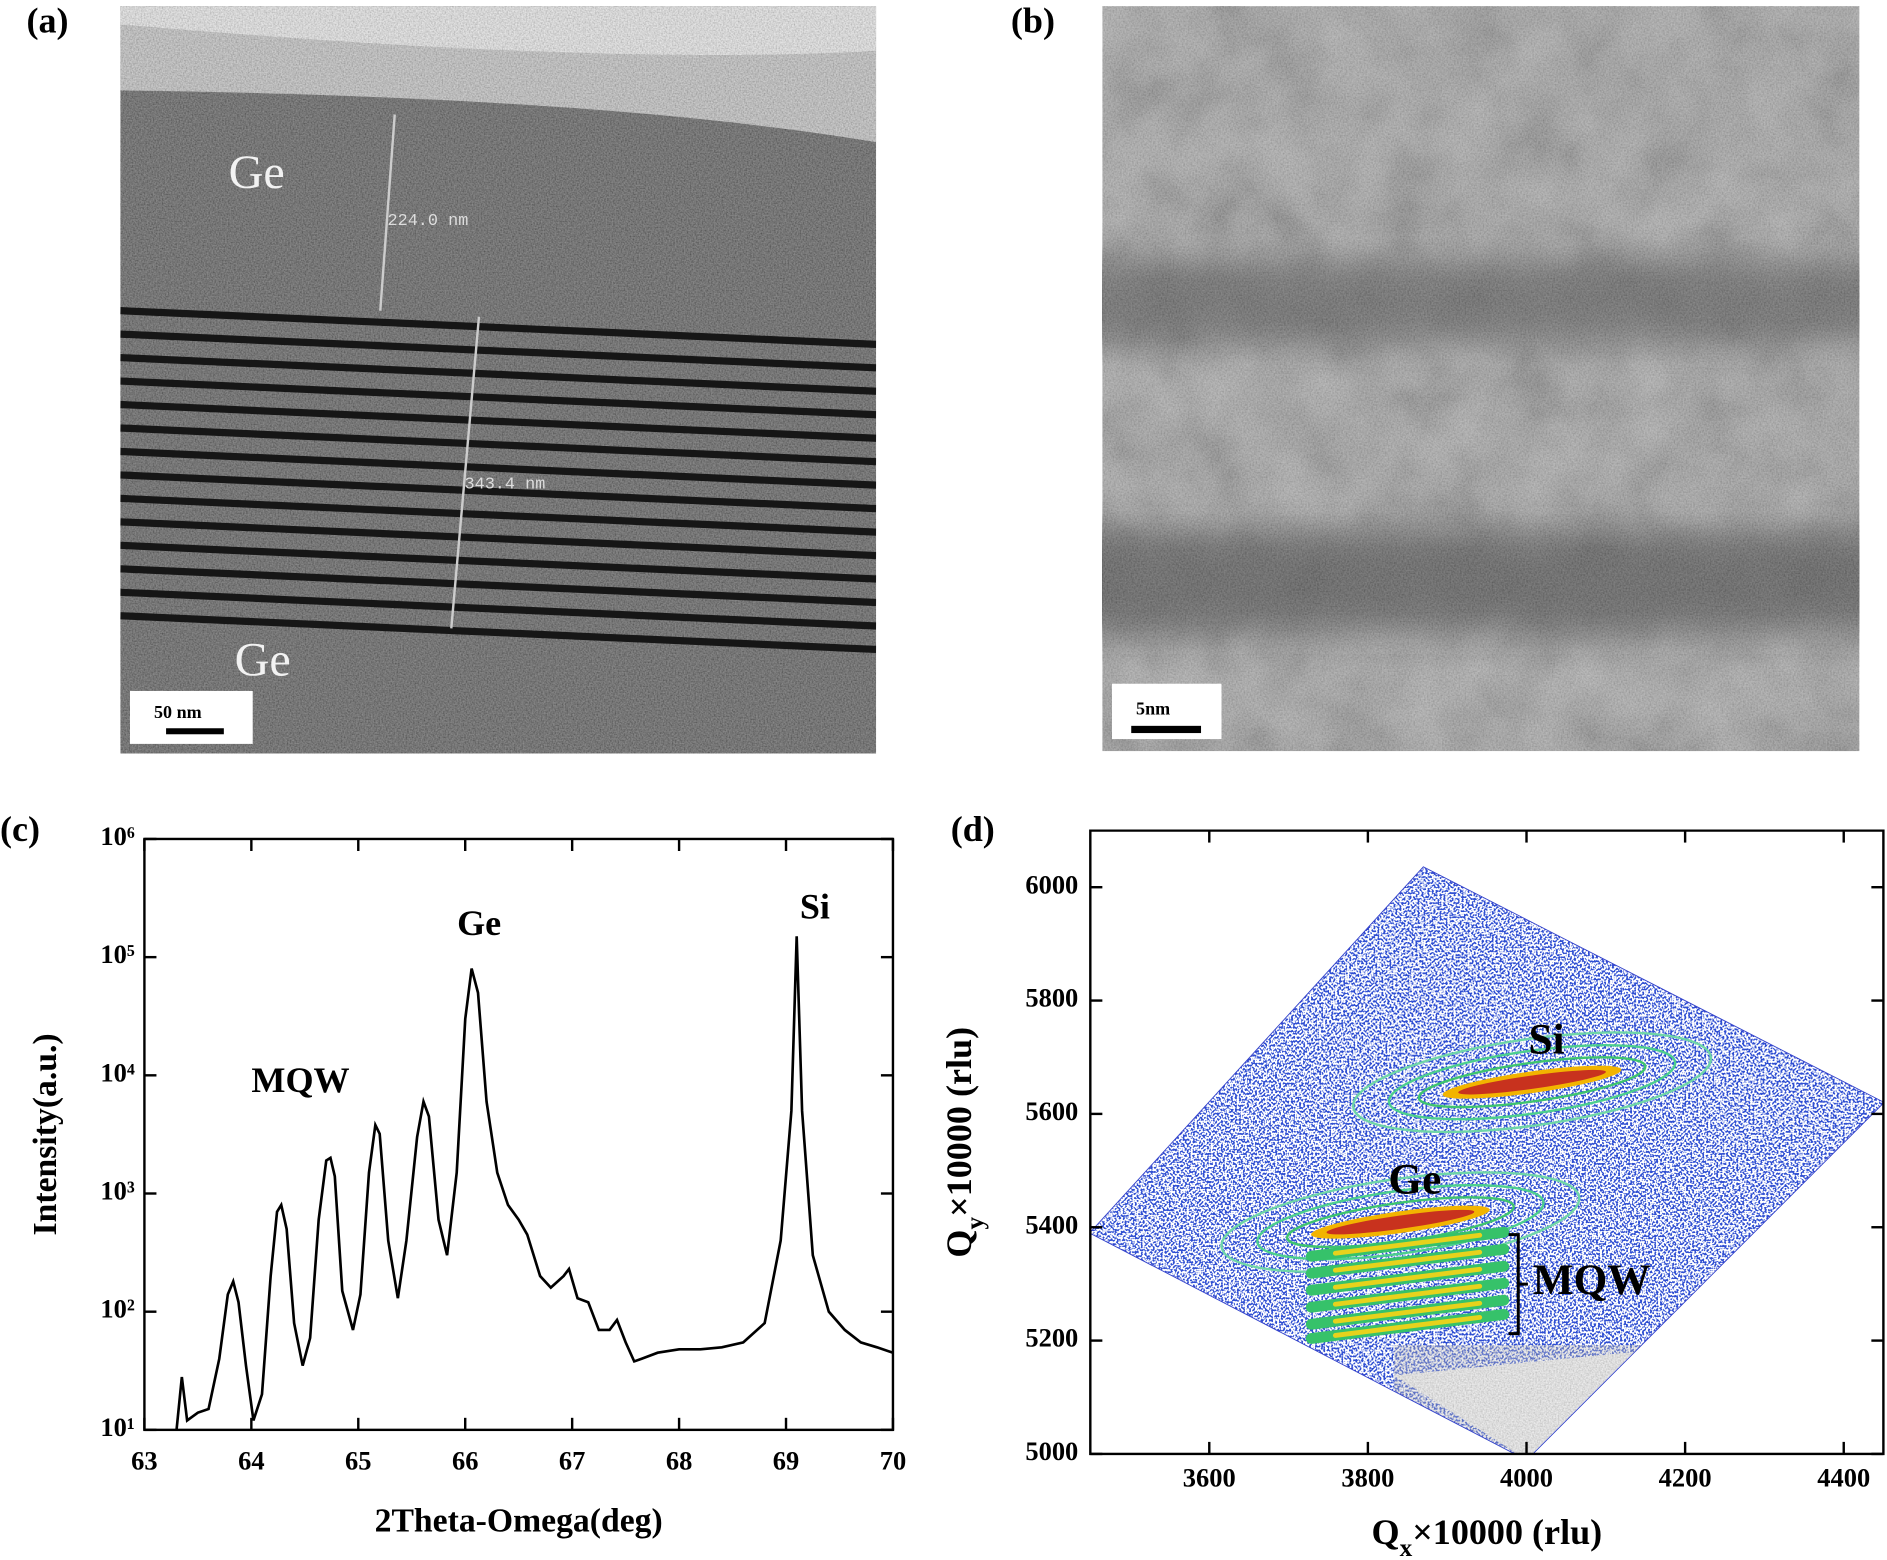 The height and width of the screenshot is (1560, 1887). I want to click on x-tick-label: 4200, so click(1685, 1477).